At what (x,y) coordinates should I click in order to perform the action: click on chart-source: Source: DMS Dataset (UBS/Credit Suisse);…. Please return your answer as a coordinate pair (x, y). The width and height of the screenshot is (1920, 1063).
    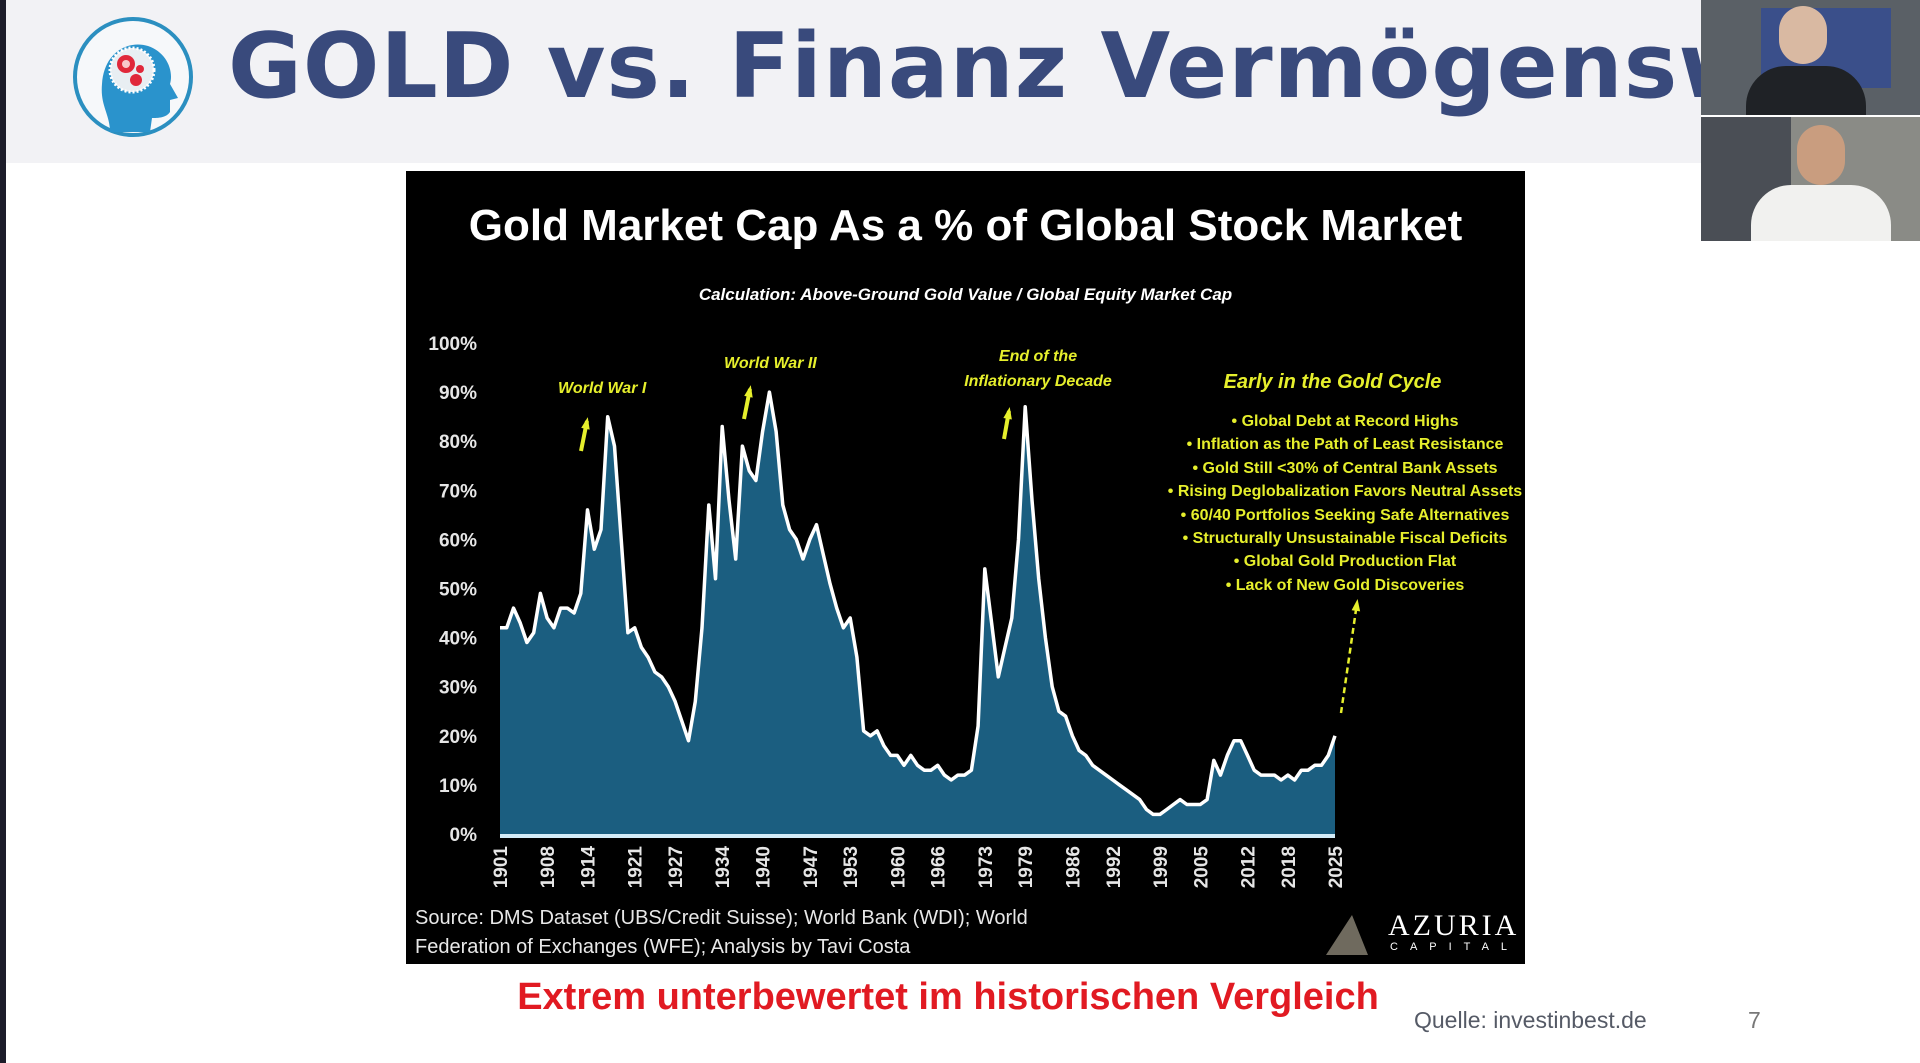
    Looking at the image, I should click on (721, 933).